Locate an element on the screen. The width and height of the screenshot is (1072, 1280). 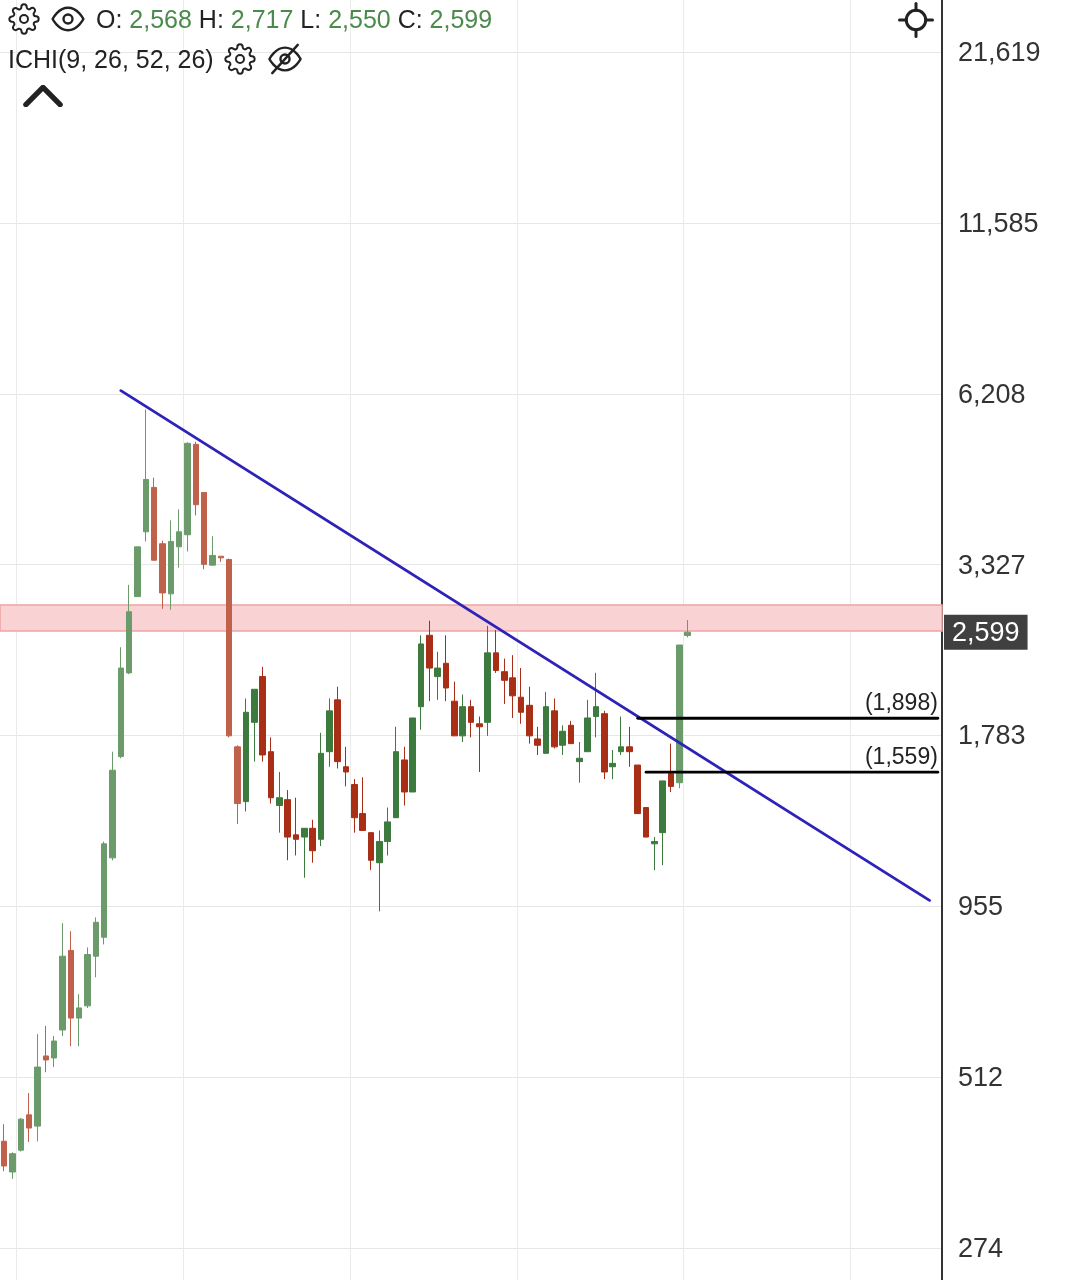
text: 2,599 is located at coordinates (986, 632).